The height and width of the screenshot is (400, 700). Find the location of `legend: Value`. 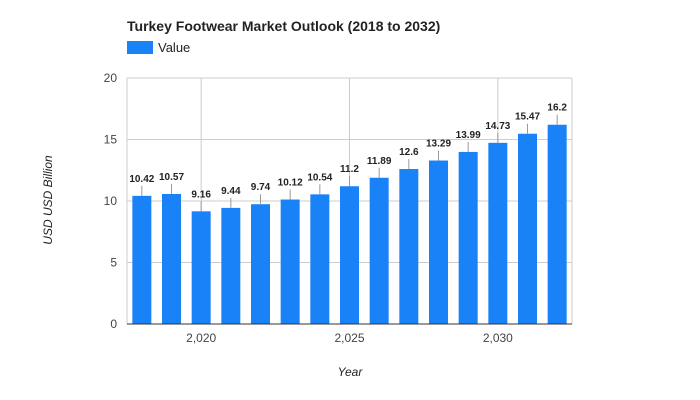

legend: Value is located at coordinates (158, 47).